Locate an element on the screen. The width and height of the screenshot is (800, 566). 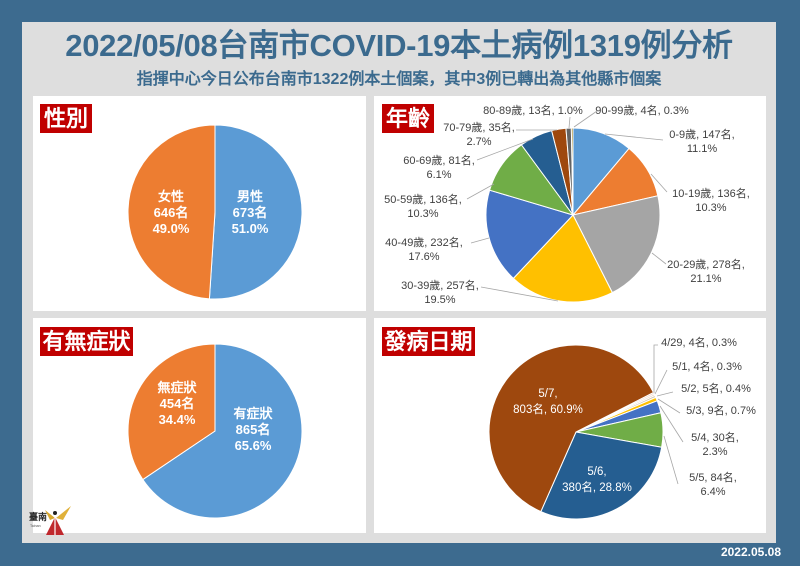
age-slice-label-line: 2.7% is located at coordinates (478, 142).